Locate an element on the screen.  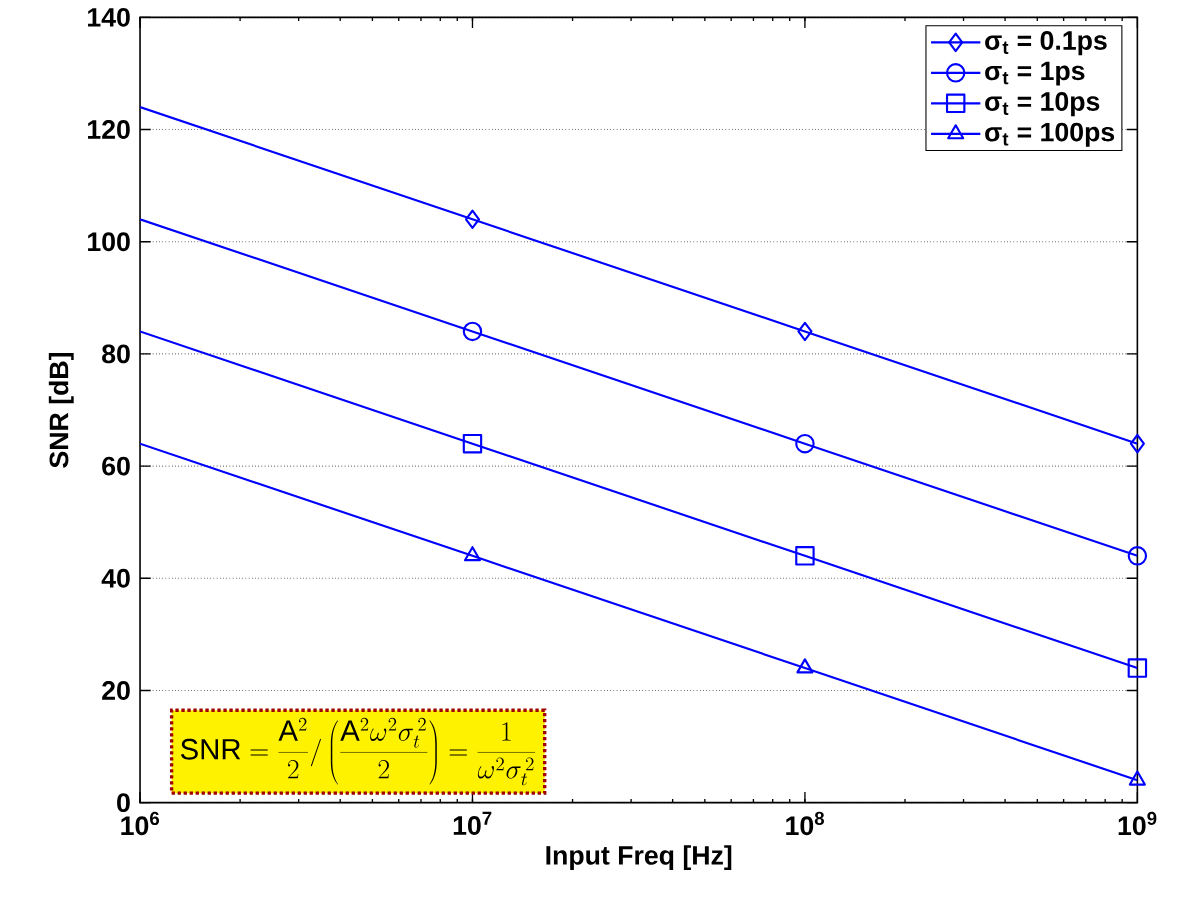
x-tick-label: 10$^{9}$ is located at coordinates (1137, 823).